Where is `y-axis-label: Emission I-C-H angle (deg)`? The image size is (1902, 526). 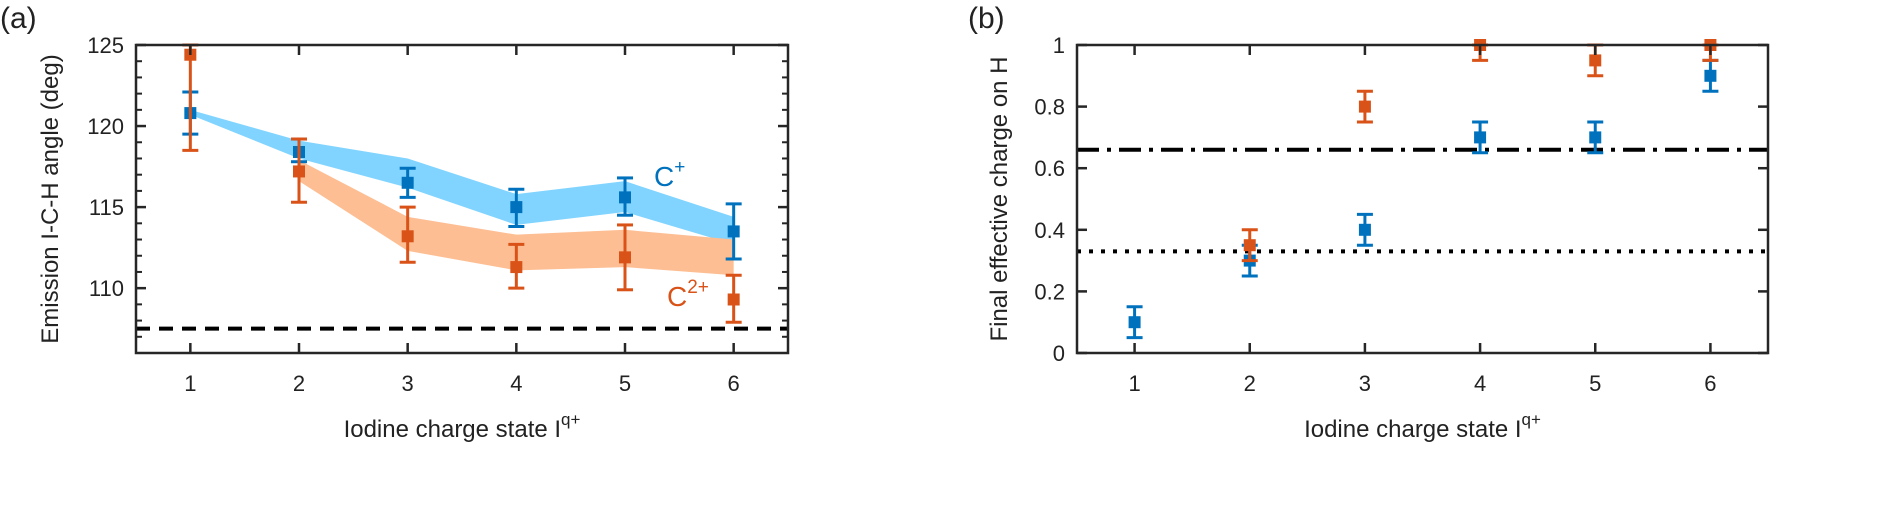
y-axis-label: Emission I-C-H angle (deg) is located at coordinates (50, 198).